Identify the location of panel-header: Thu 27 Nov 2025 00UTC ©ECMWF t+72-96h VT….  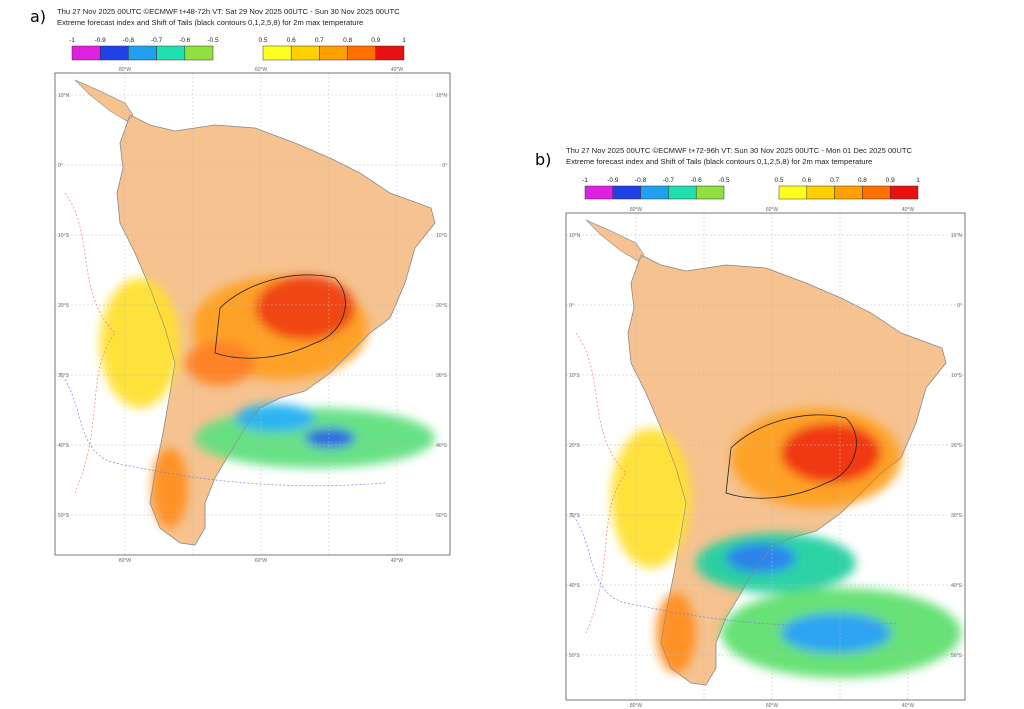
(739, 150).